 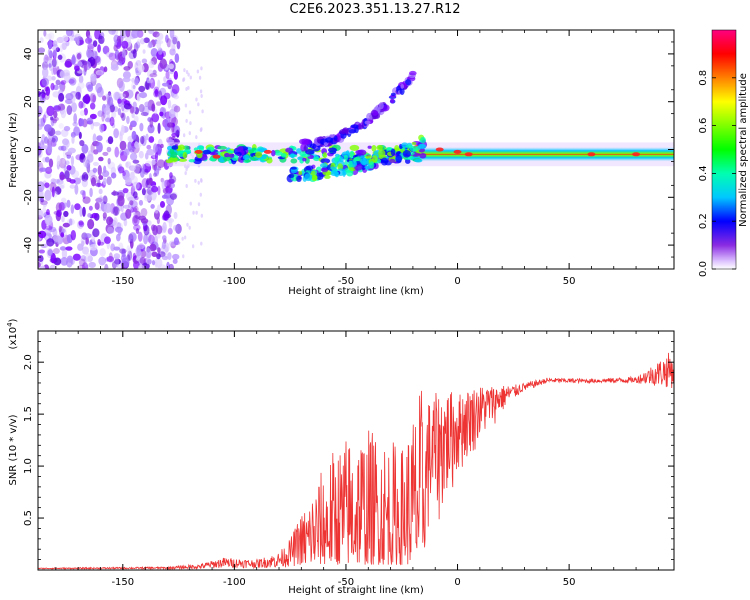 What do you see at coordinates (28, 149) in the screenshot?
I see `spectrogram-ytick-label: 0` at bounding box center [28, 149].